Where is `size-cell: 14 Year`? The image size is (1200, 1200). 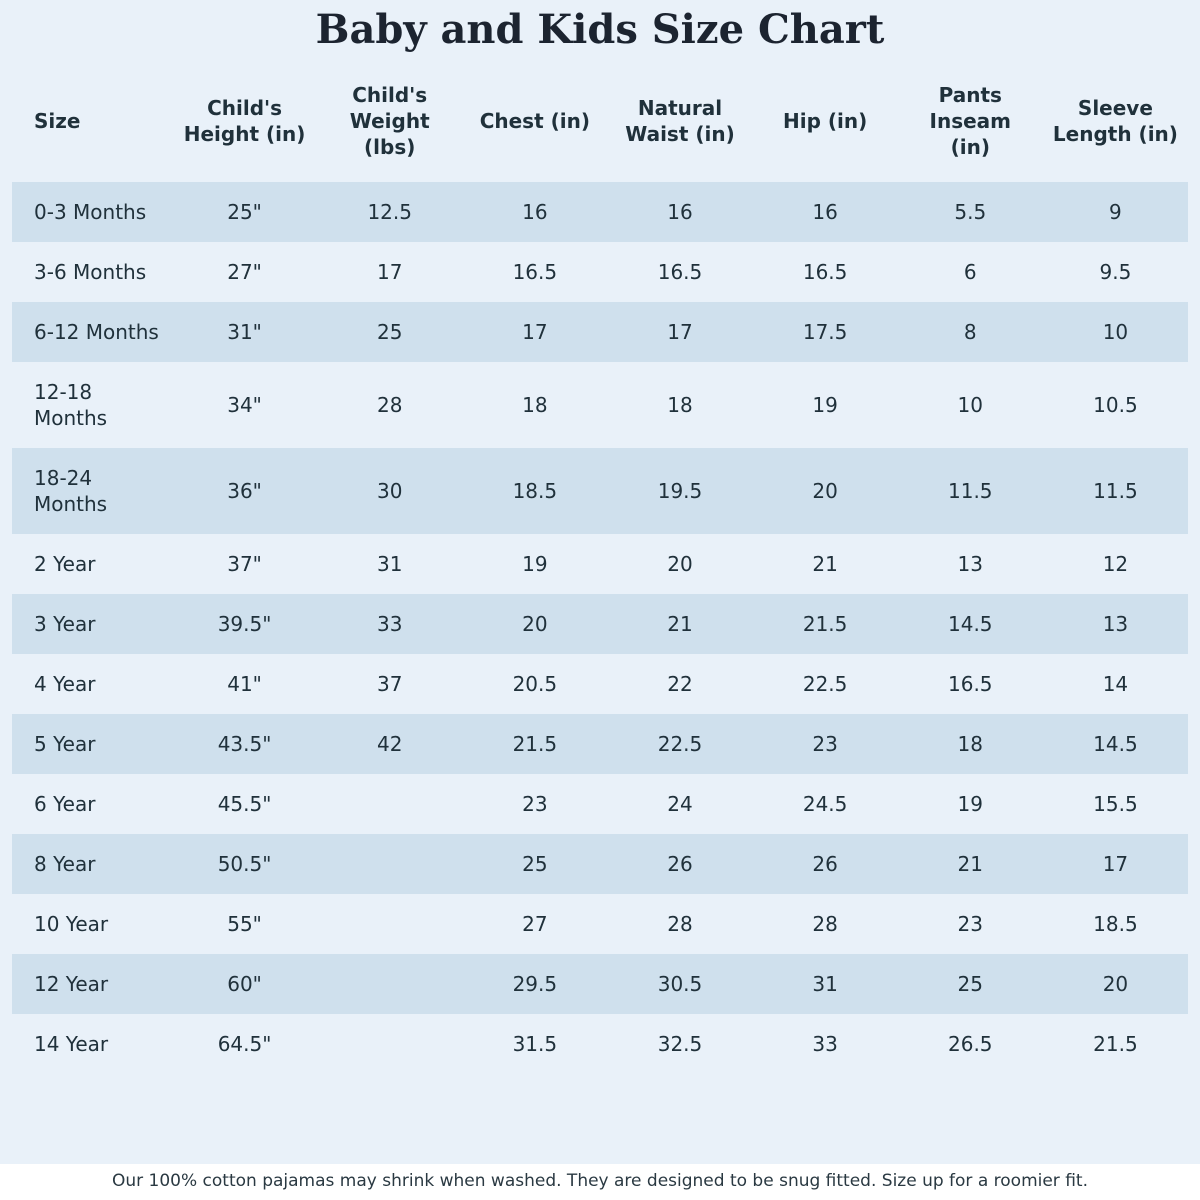 size-cell: 14 Year is located at coordinates (71, 1044).